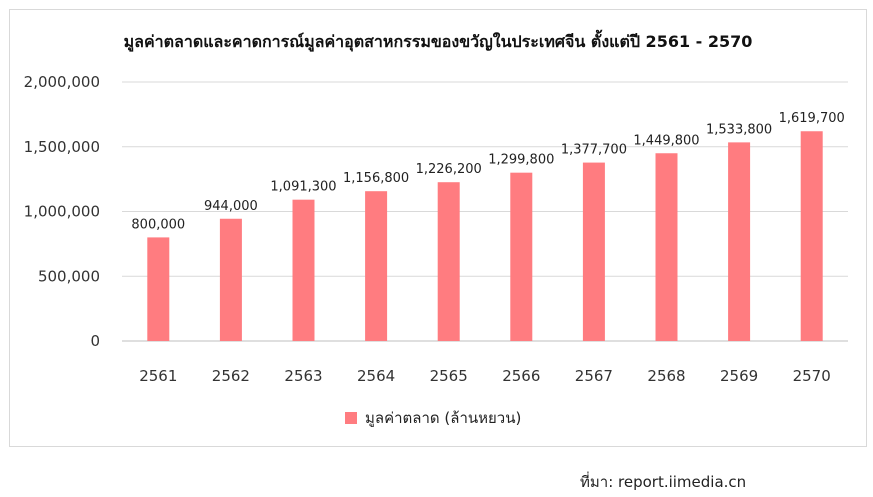 The width and height of the screenshot is (873, 497). I want to click on data-label: 1,449,800, so click(666, 140).